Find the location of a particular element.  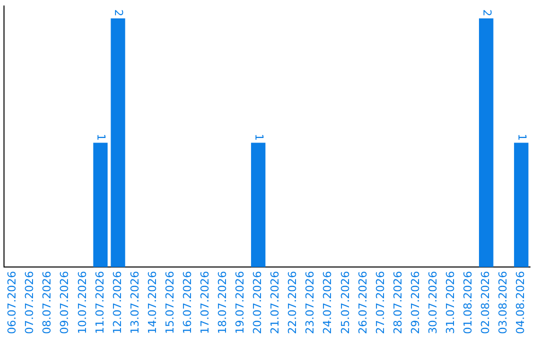

x-tick-label: 27.07.2026 is located at coordinates (380, 302).